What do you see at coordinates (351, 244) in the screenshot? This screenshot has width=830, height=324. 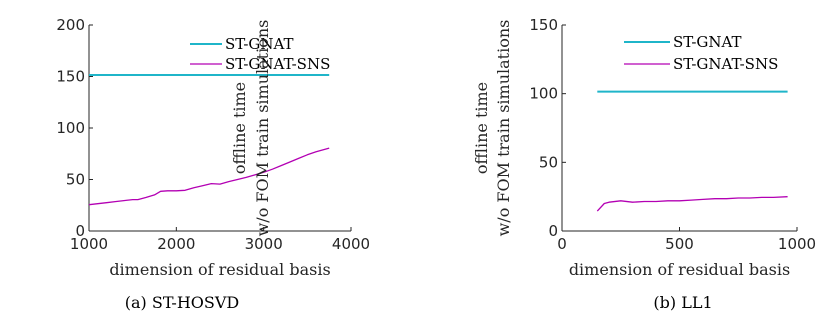 I see `x-tick-label: 4000` at bounding box center [351, 244].